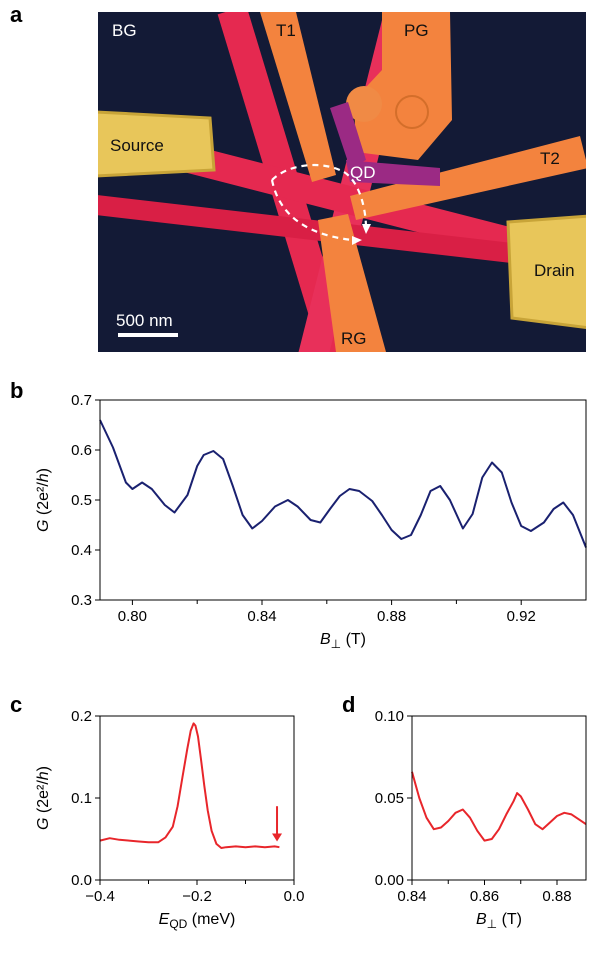  Describe the element at coordinates (211, 919) in the screenshot. I see `x-axis-label-c-unit: (meV)` at that location.